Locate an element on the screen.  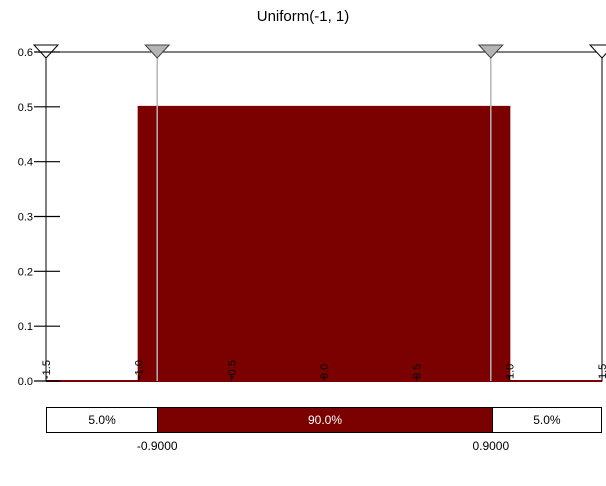
left-cutoff-label: -0.9000 is located at coordinates (157, 446).